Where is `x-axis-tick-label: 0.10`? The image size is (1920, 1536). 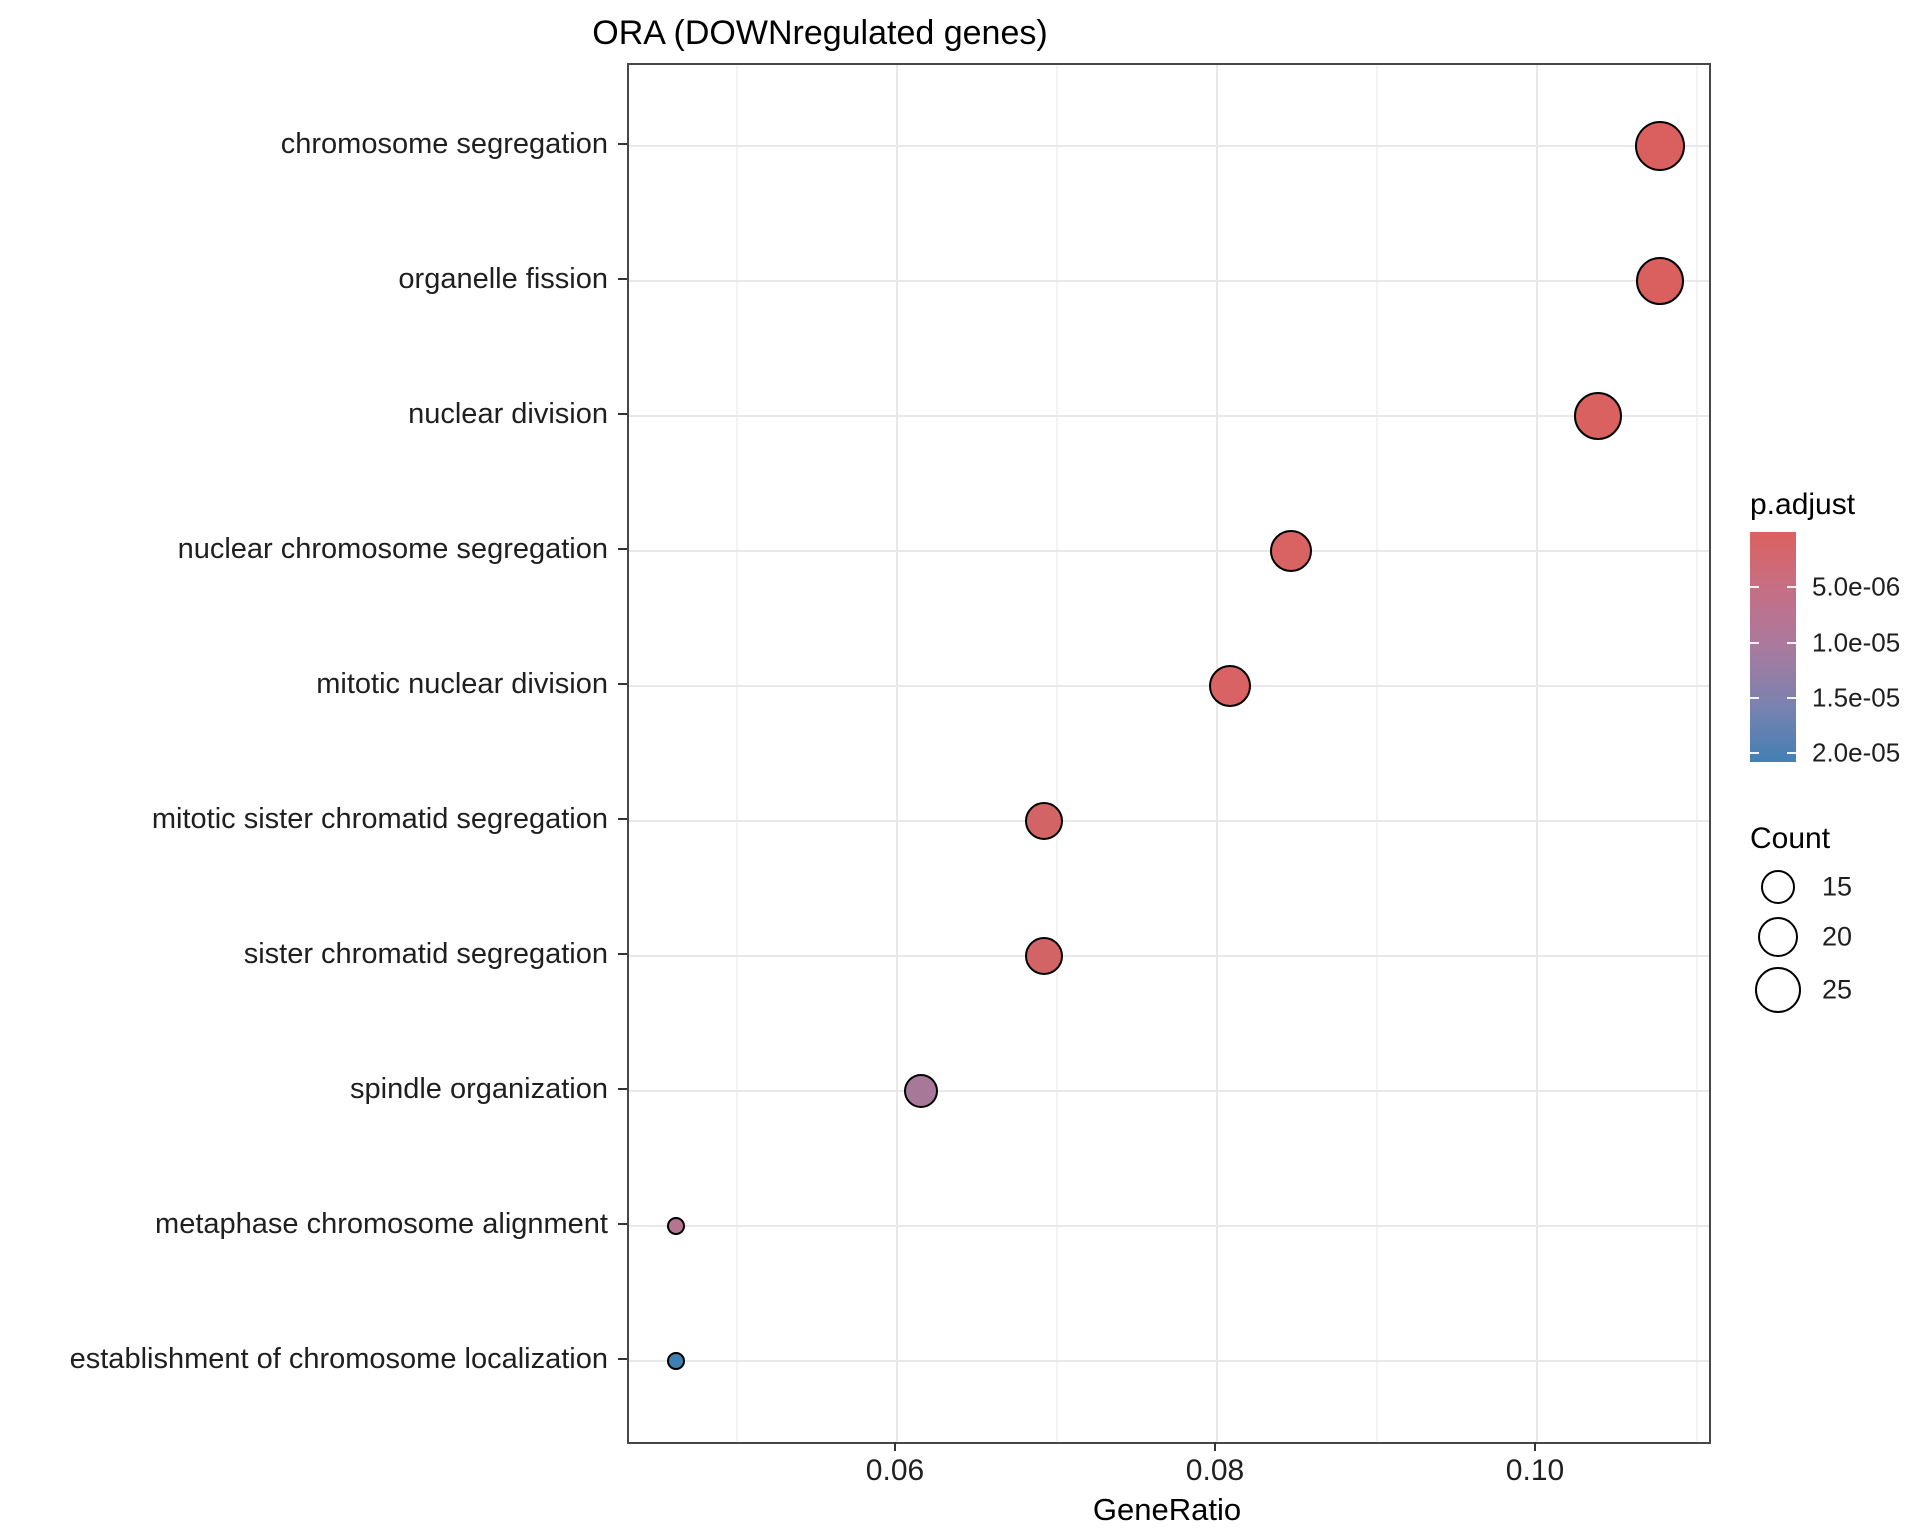 x-axis-tick-label: 0.10 is located at coordinates (1535, 1470).